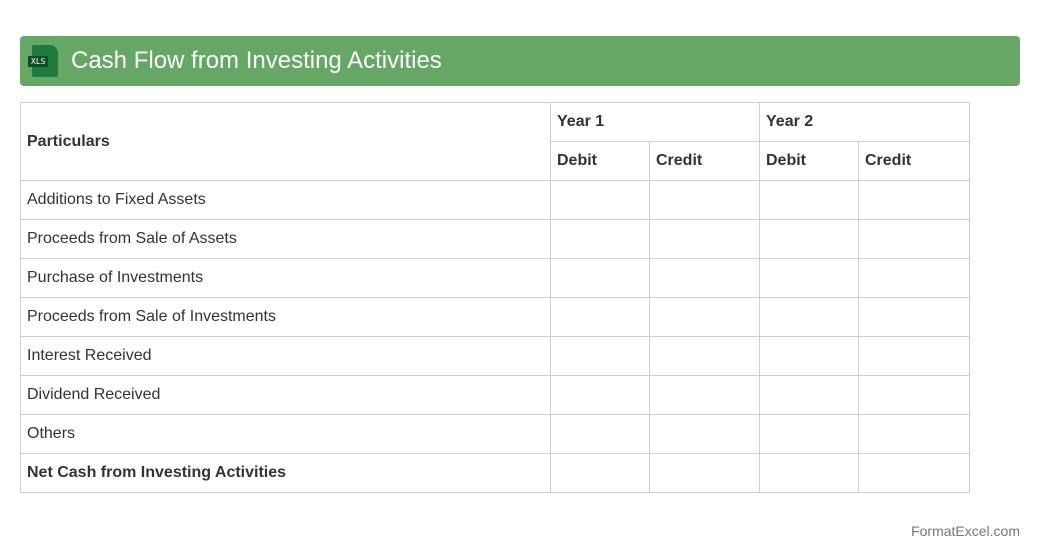 Image resolution: width=1040 pixels, height=560 pixels. Describe the element at coordinates (285, 239) in the screenshot. I see `row-label: Proceeds from Sale of Assets` at that location.